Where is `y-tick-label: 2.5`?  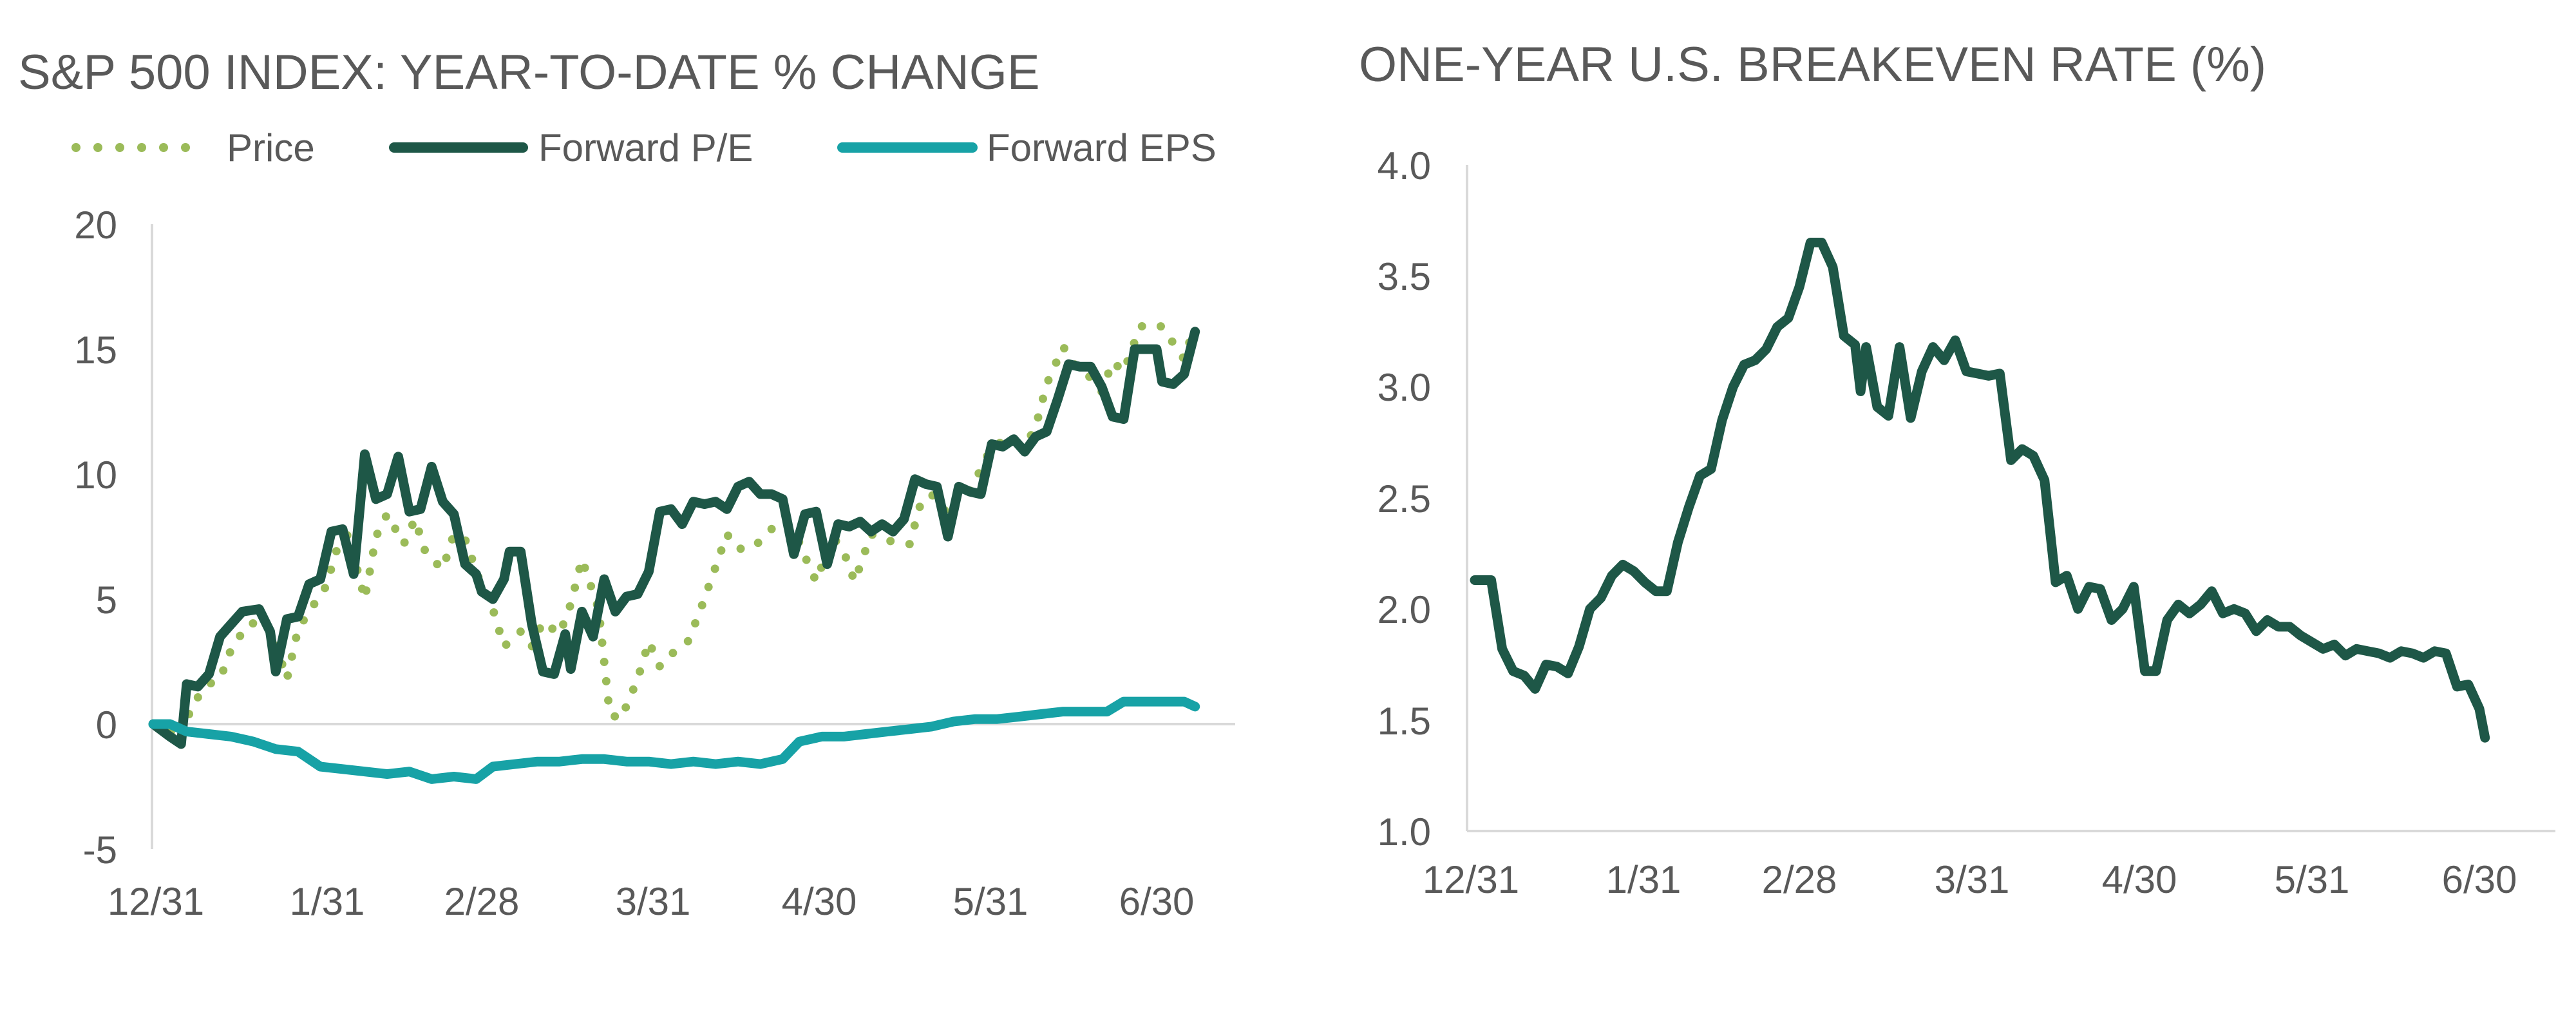
y-tick-label: 2.5 is located at coordinates (1405, 499).